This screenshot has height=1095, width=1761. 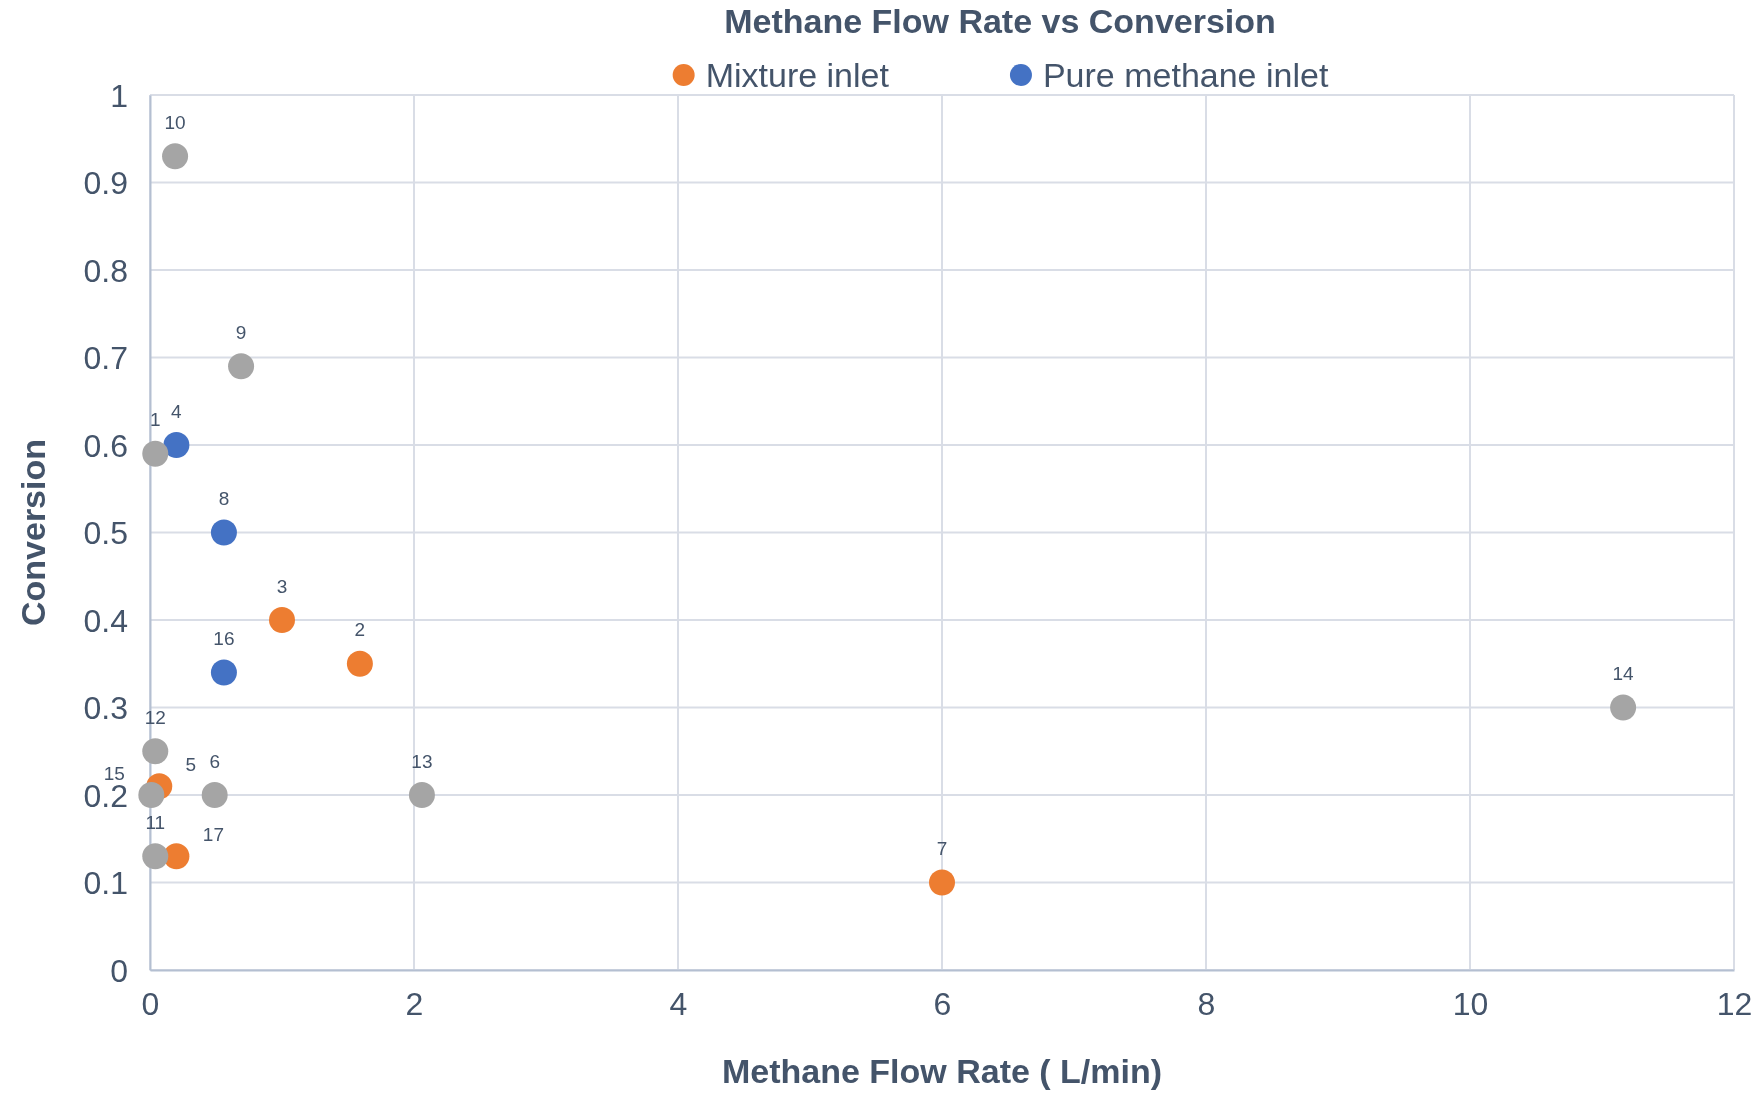 I want to click on x-tick-label: 6, so click(x=942, y=1003).